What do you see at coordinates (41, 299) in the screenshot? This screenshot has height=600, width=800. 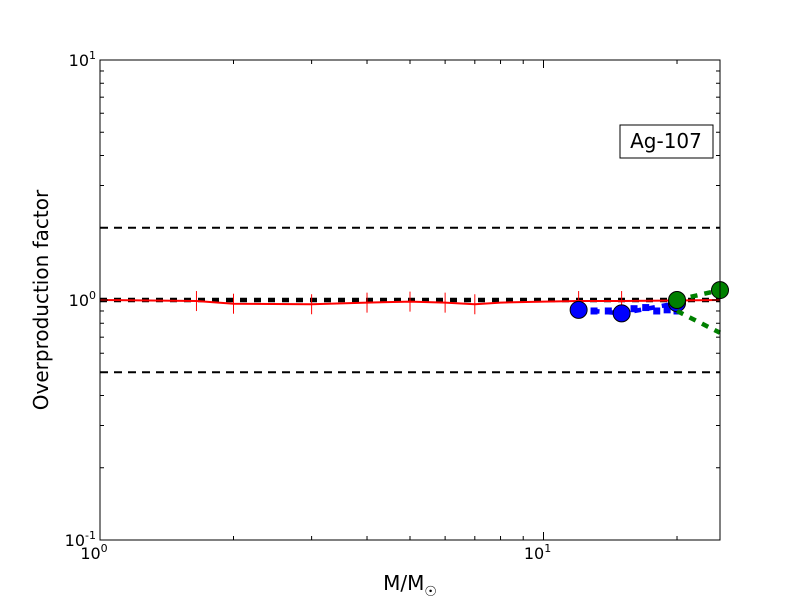 I see `y-axis-label: Overproduction factor` at bounding box center [41, 299].